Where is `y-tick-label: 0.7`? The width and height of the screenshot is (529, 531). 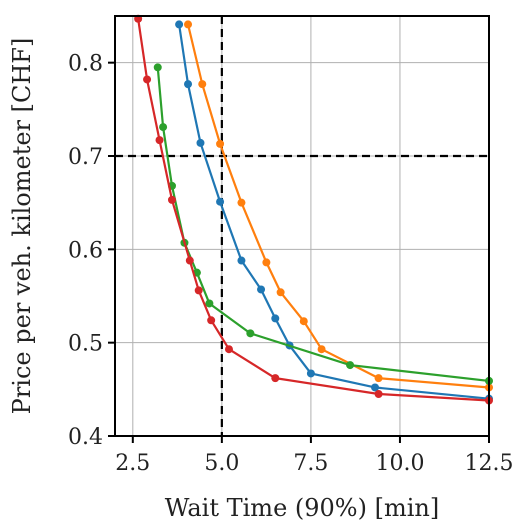
y-tick-label: 0.7 is located at coordinates (85, 157).